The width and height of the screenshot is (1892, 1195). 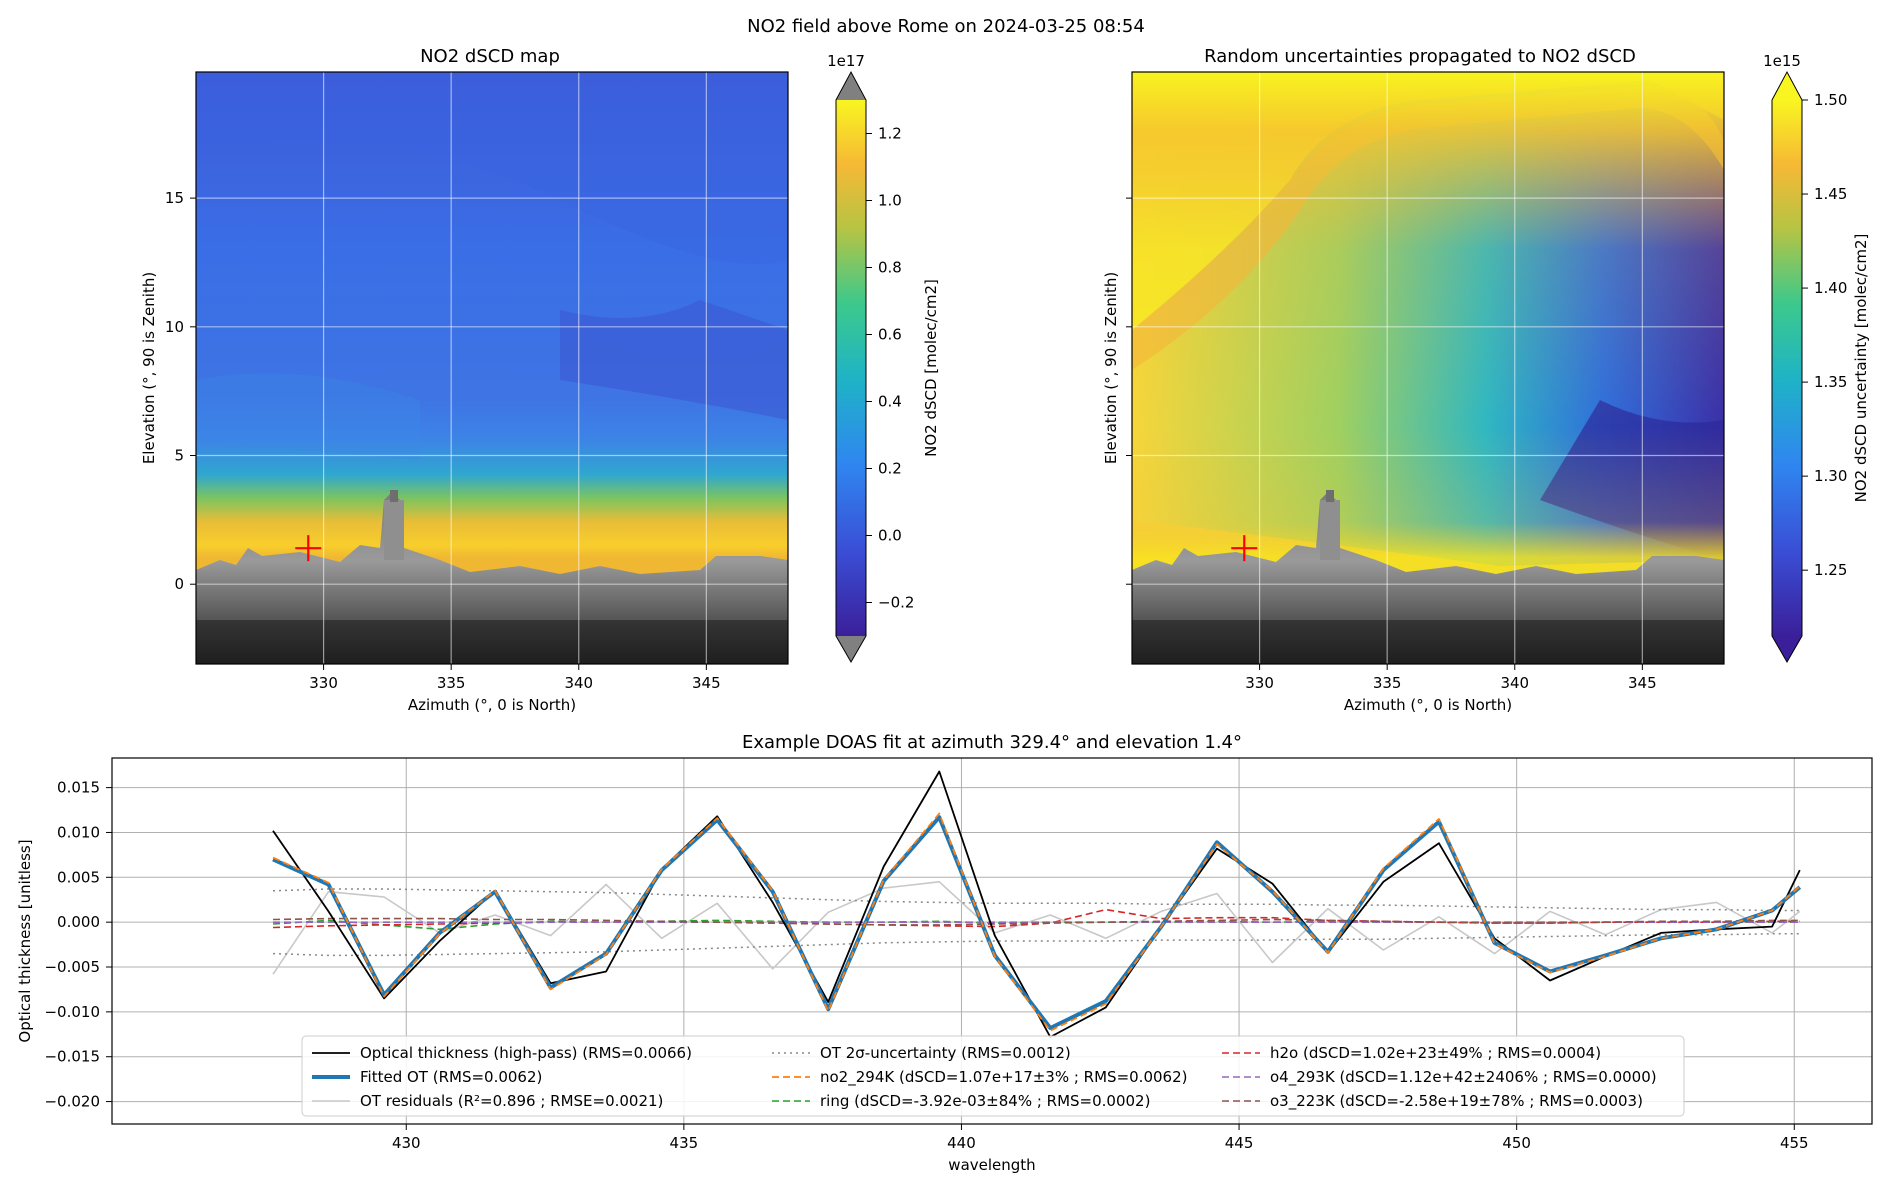 What do you see at coordinates (946, 26) in the screenshot?
I see `figure-suptitle: NO2 field above Rome on 2024-03-25 08:54` at bounding box center [946, 26].